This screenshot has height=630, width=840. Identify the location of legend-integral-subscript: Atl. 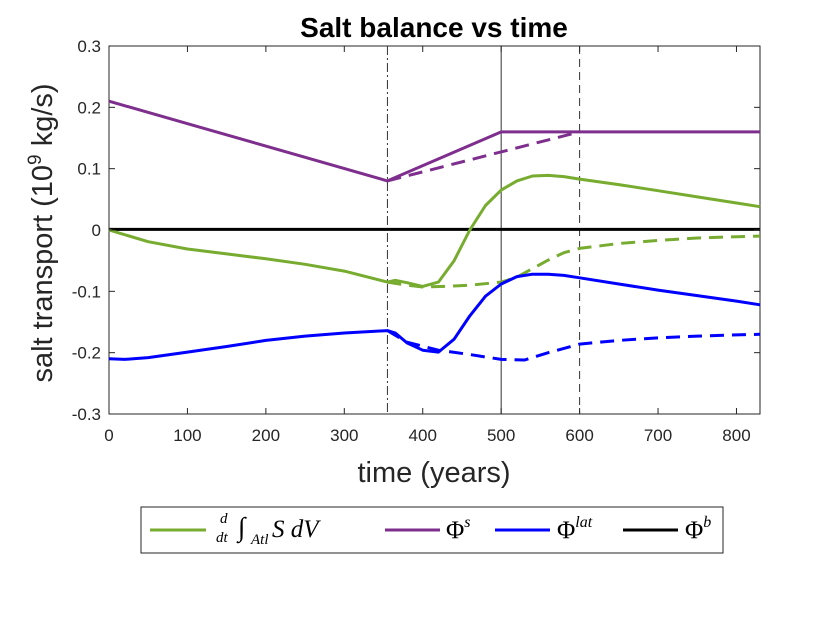
(259, 540).